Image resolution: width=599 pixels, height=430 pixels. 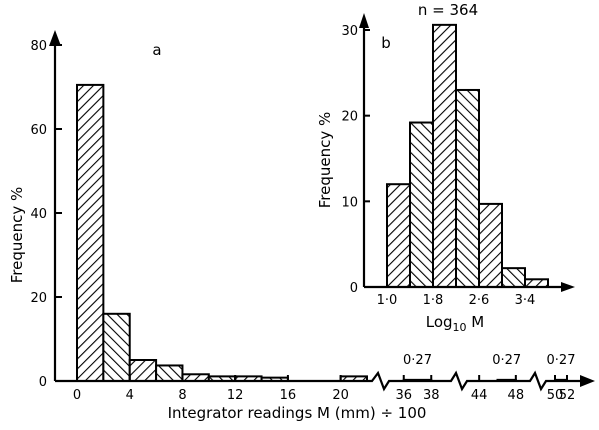 I want to click on b-x-tick-label: 3·4, so click(x=525, y=300).